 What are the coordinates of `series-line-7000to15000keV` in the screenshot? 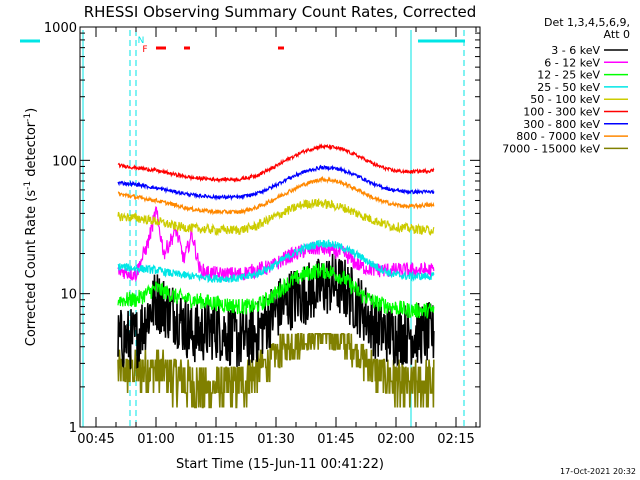 It's located at (276, 371).